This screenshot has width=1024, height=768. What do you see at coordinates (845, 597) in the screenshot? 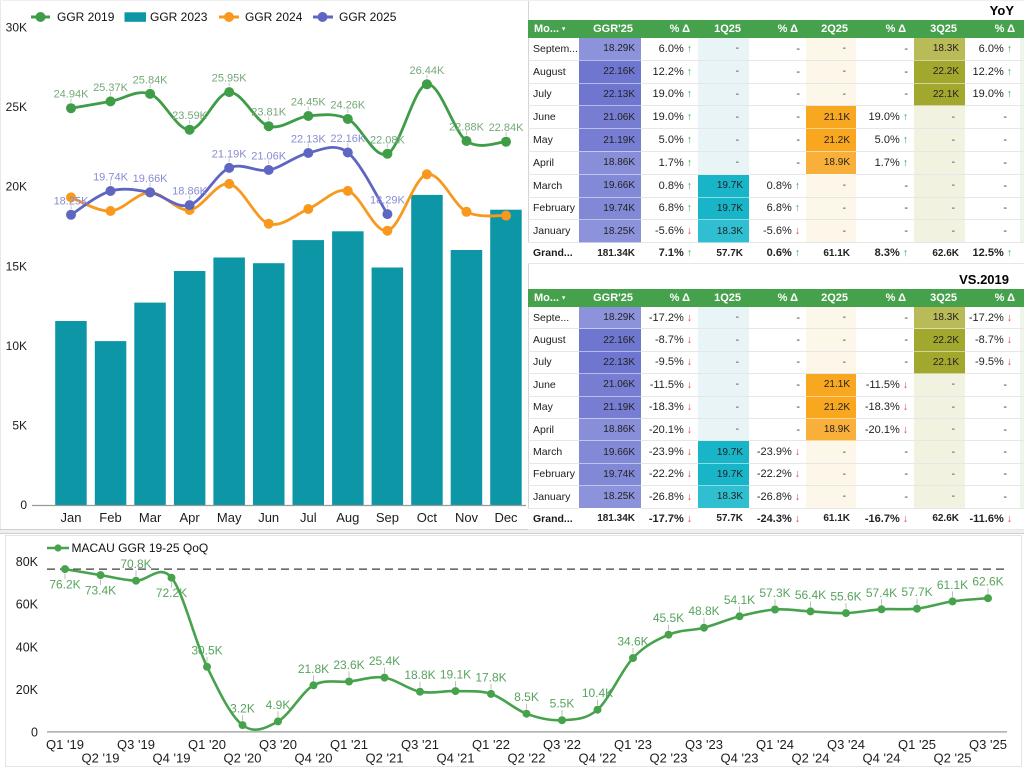
I see `svg-text: 55.6K` at bounding box center [845, 597].